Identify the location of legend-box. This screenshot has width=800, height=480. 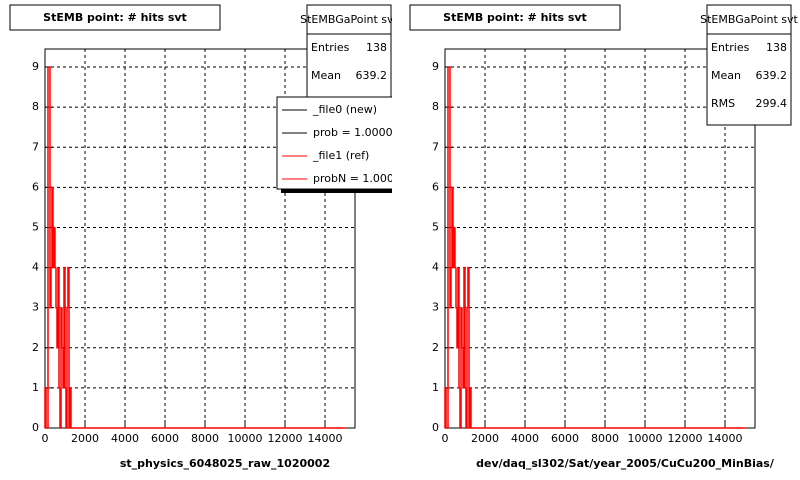
(334, 143).